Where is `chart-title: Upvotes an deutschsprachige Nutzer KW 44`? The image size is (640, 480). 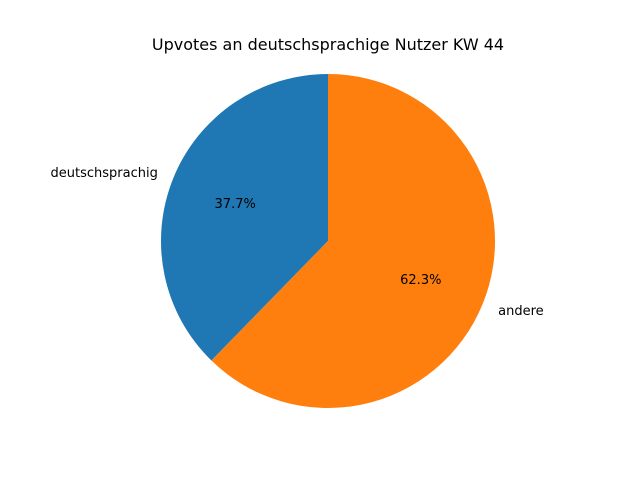
chart-title: Upvotes an deutschsprachige Nutzer KW 44 is located at coordinates (328, 44).